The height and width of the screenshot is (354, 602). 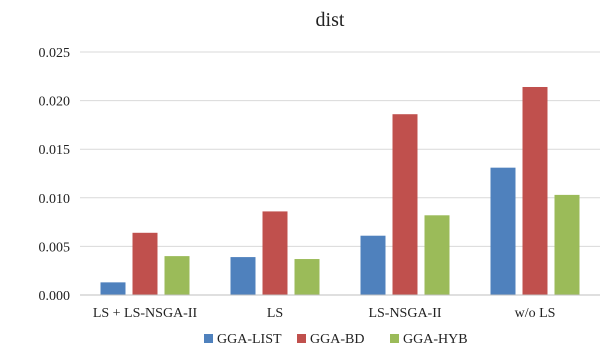 What do you see at coordinates (404, 313) in the screenshot?
I see `x-category-label: LS-NSGA-II` at bounding box center [404, 313].